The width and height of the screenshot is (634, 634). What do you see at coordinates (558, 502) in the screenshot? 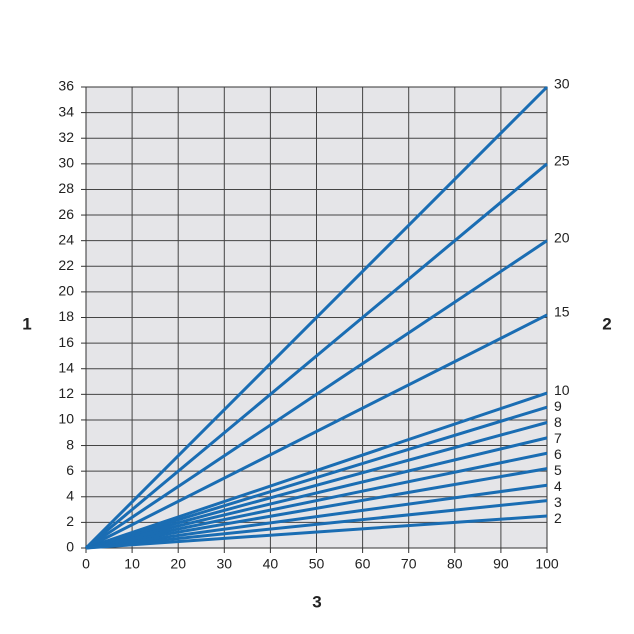
I see `series-label: 3` at bounding box center [558, 502].